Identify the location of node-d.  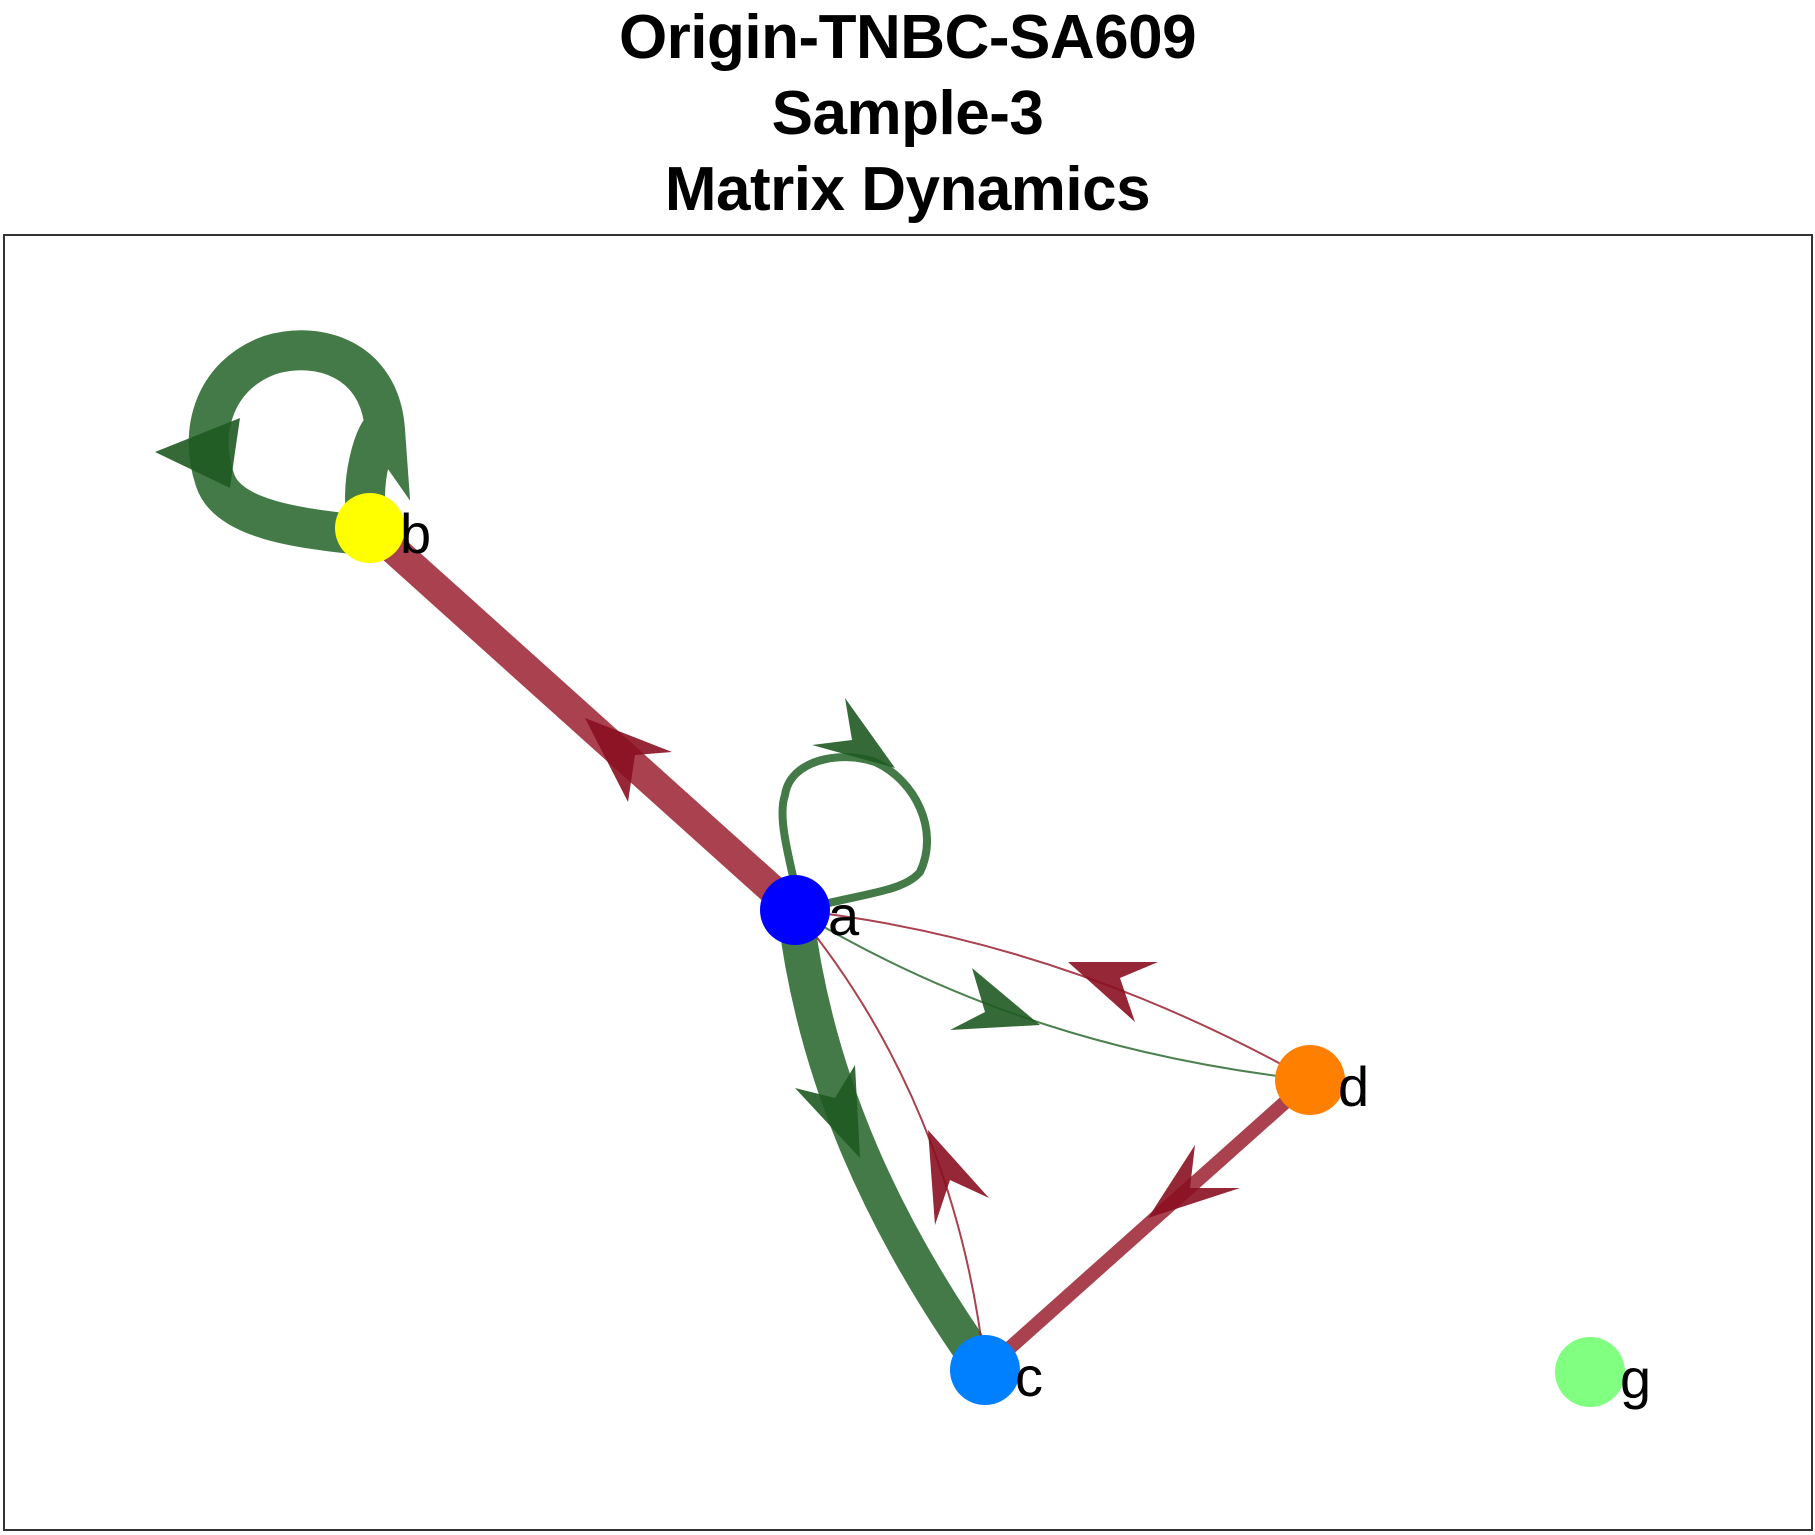
(1310, 1080).